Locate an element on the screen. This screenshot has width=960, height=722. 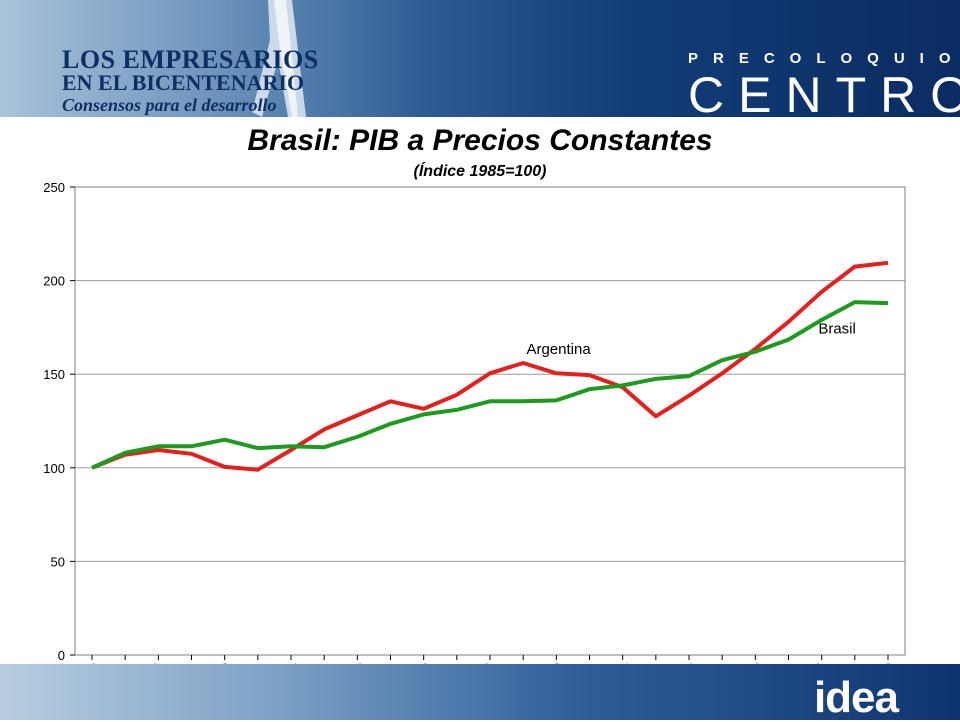
left-logo-line2: EN EL BICENTENARIO is located at coordinates (183, 82).